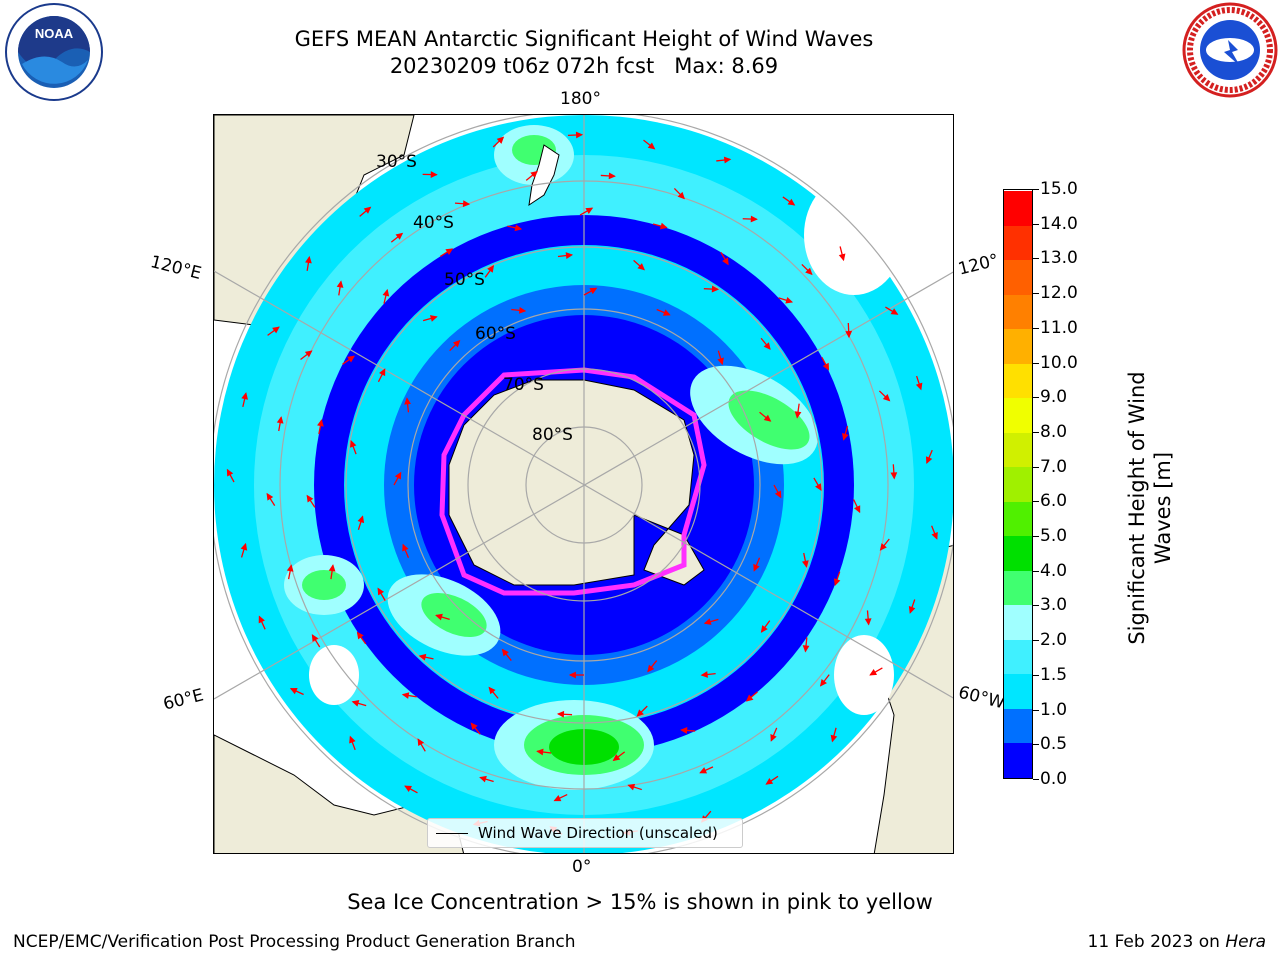 This screenshot has height=960, width=1280. I want to click on lon-label-120e: 120°E, so click(176, 268).